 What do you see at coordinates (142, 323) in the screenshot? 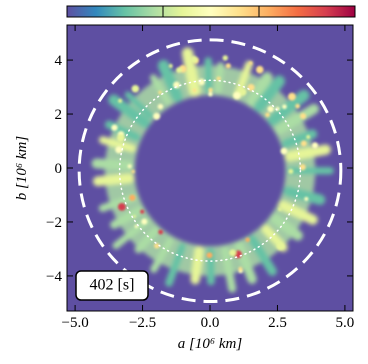
I see `x-tick-label: −2.5` at bounding box center [142, 323].